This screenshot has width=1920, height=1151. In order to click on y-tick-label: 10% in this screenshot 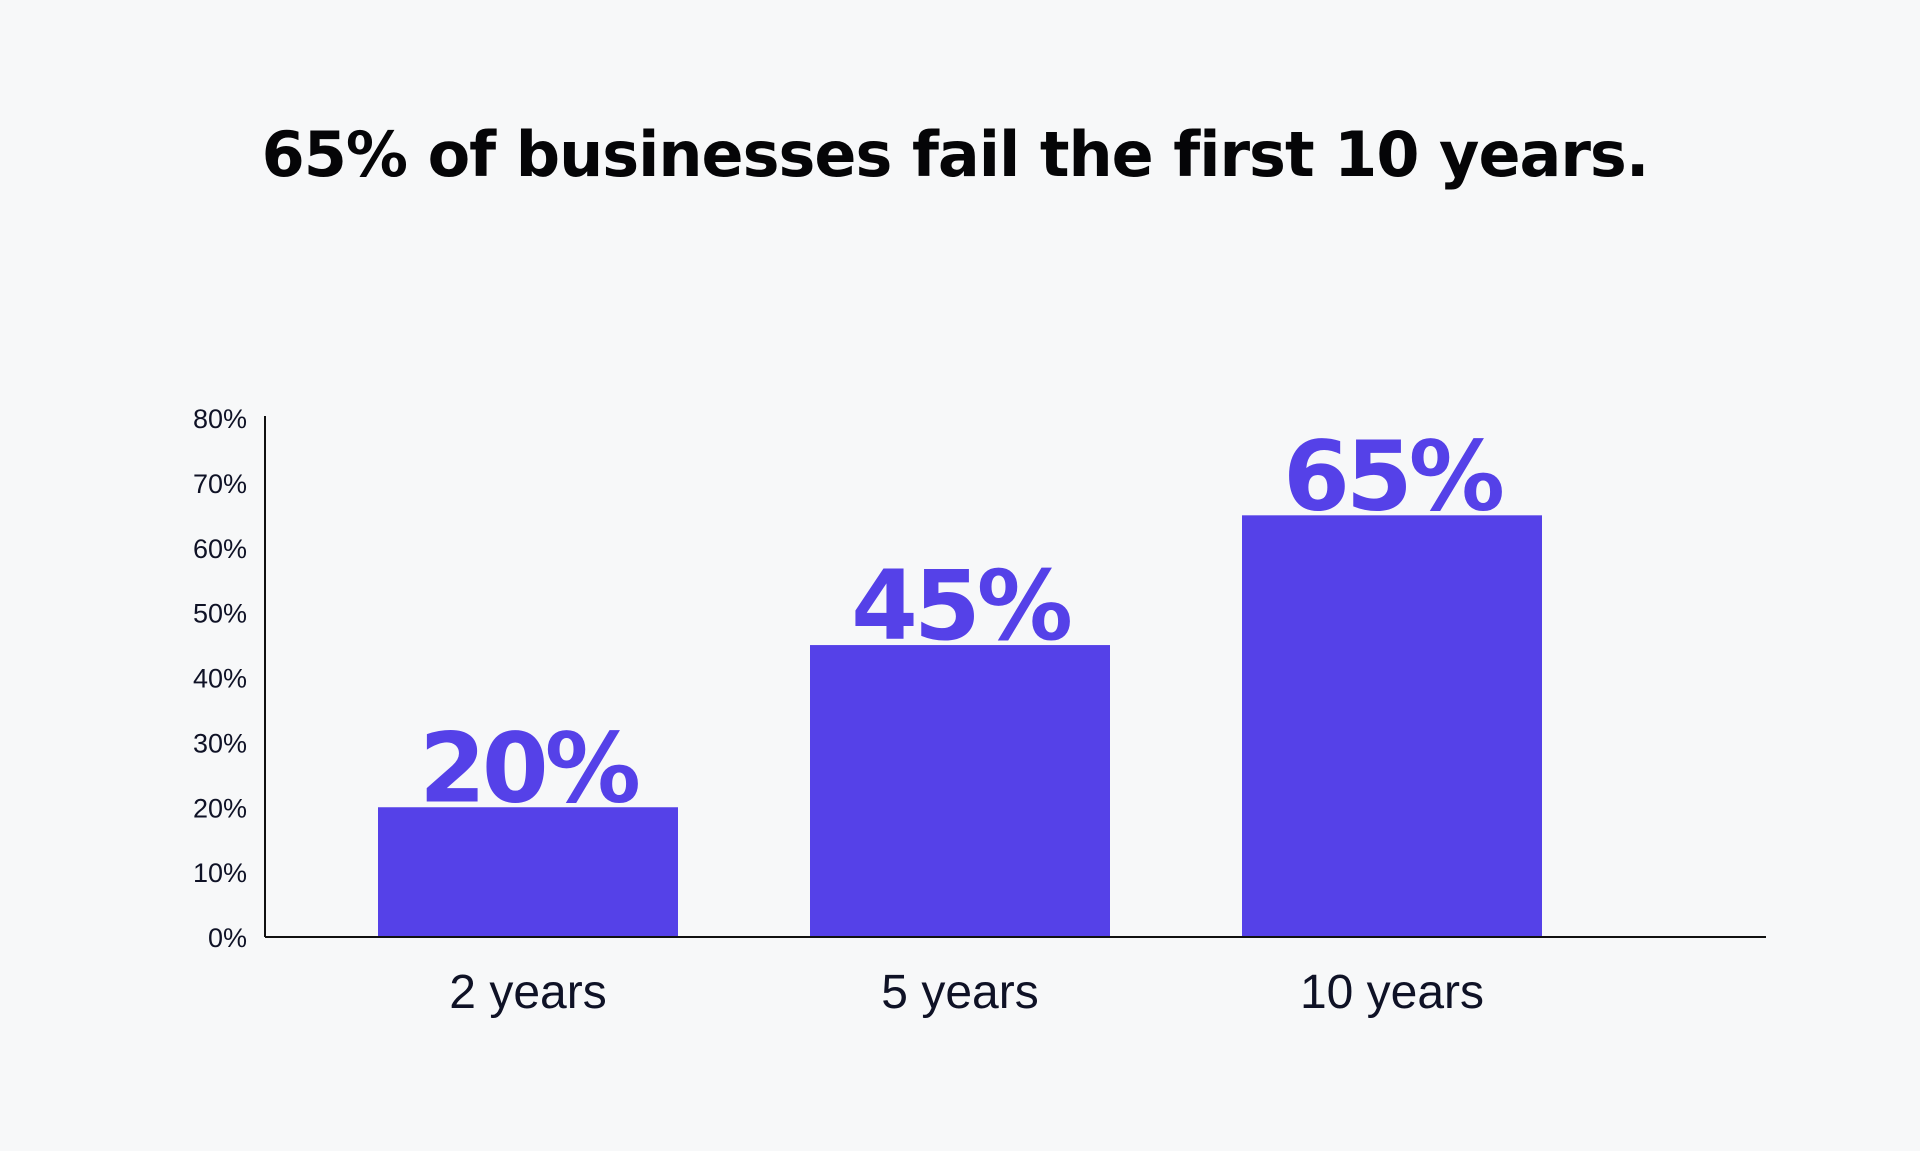, I will do `click(220, 873)`.